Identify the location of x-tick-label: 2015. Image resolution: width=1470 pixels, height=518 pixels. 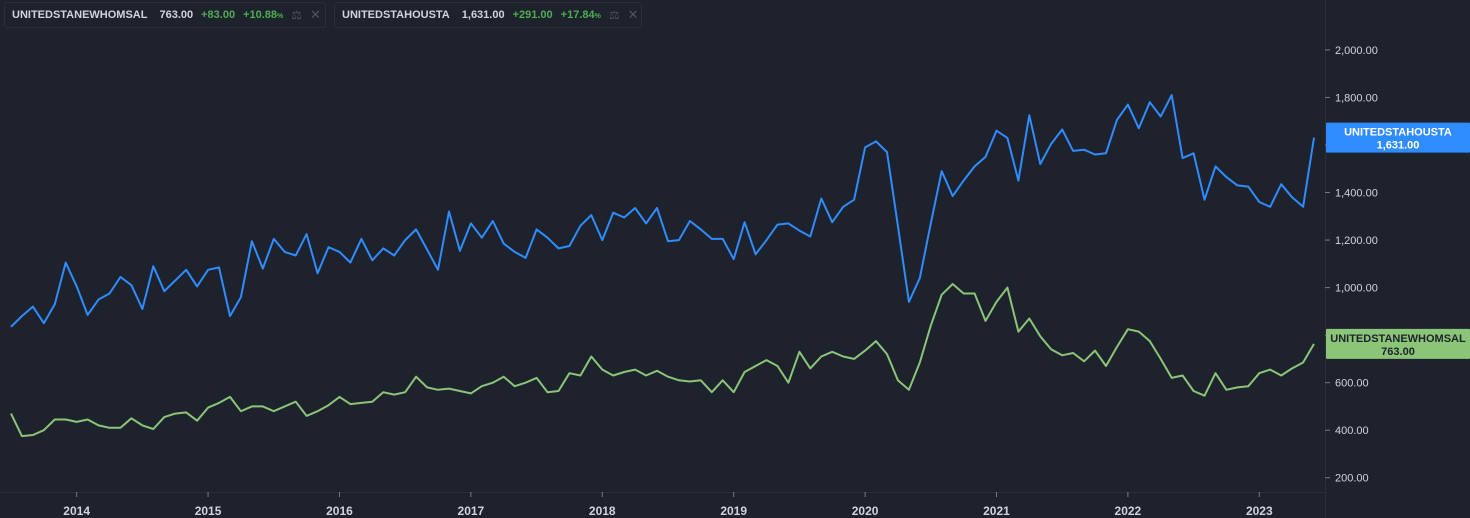
(208, 511).